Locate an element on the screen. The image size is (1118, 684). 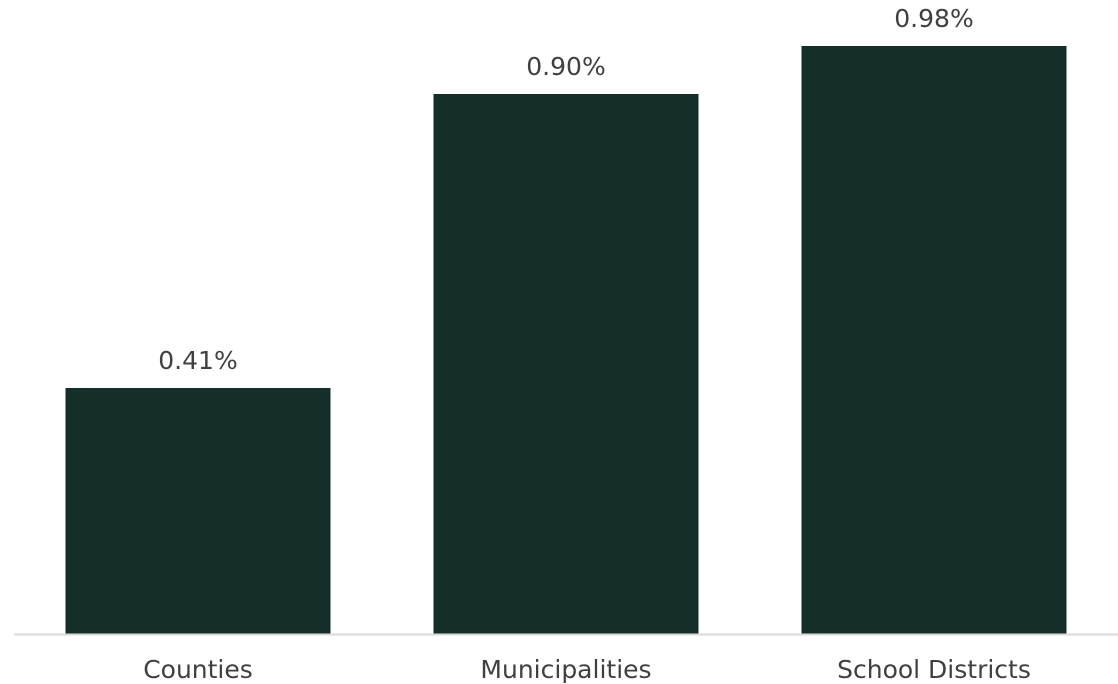
value-label-municipalities: 0.90% is located at coordinates (565, 66).